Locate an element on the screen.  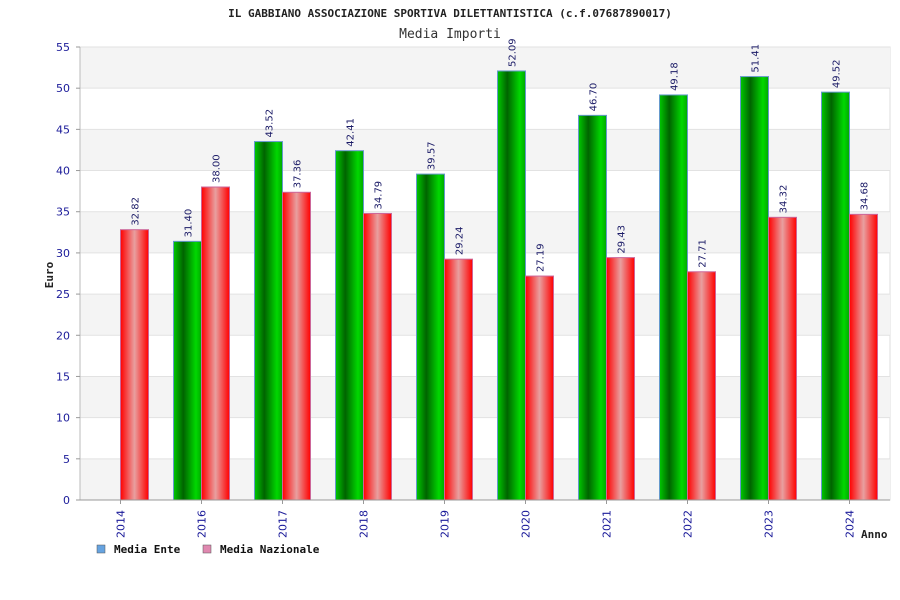
y-tick-label: 20 is located at coordinates (63, 335).